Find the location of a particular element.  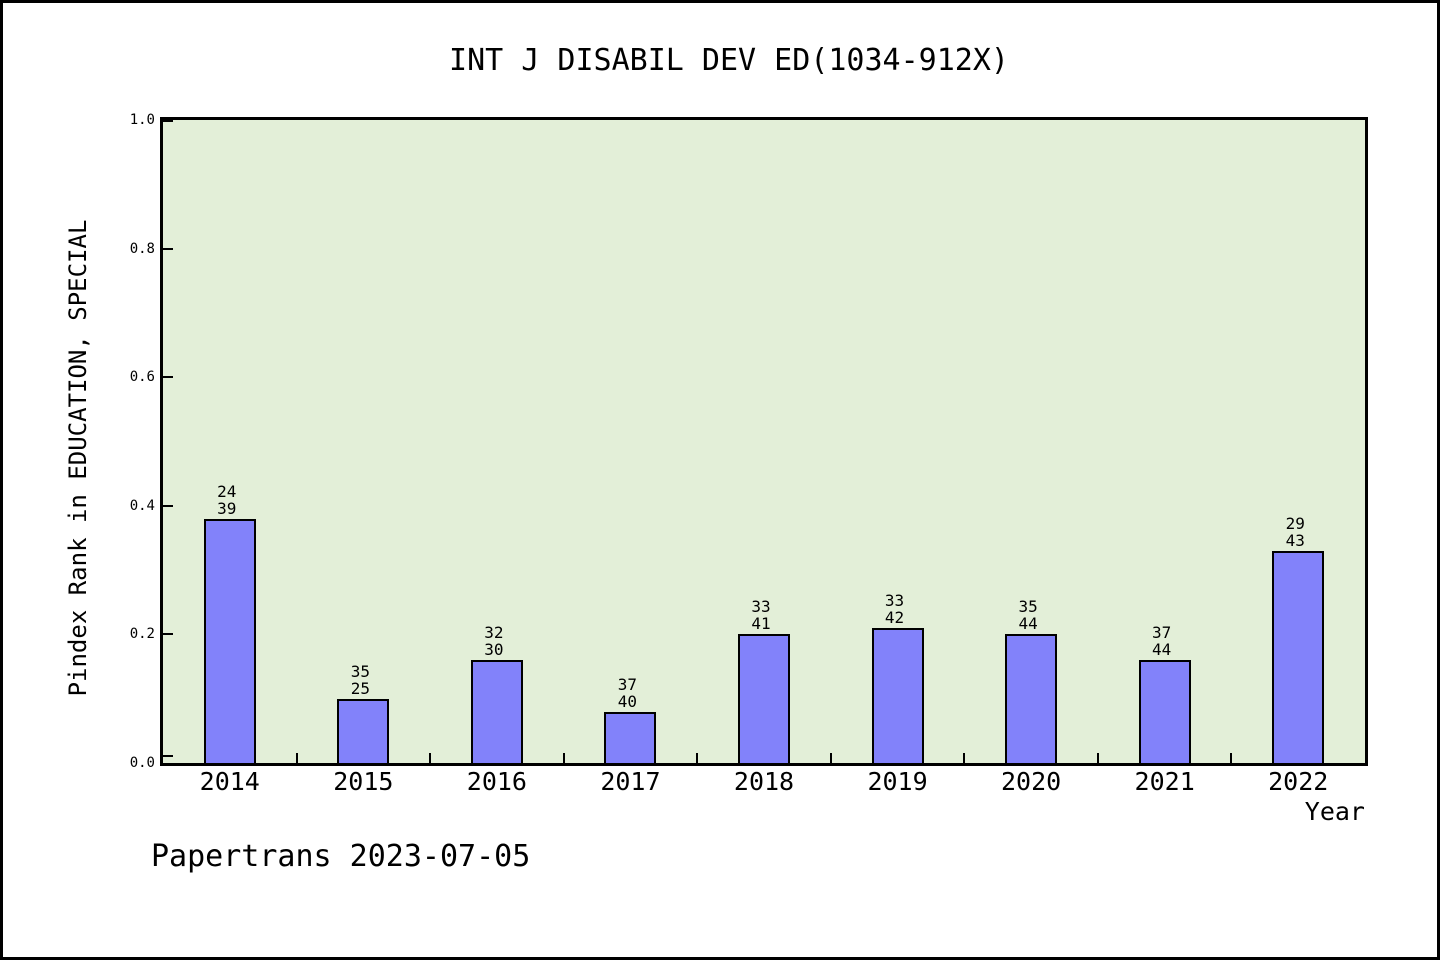

bar-annotation-2019: 33 42 is located at coordinates (895, 609).